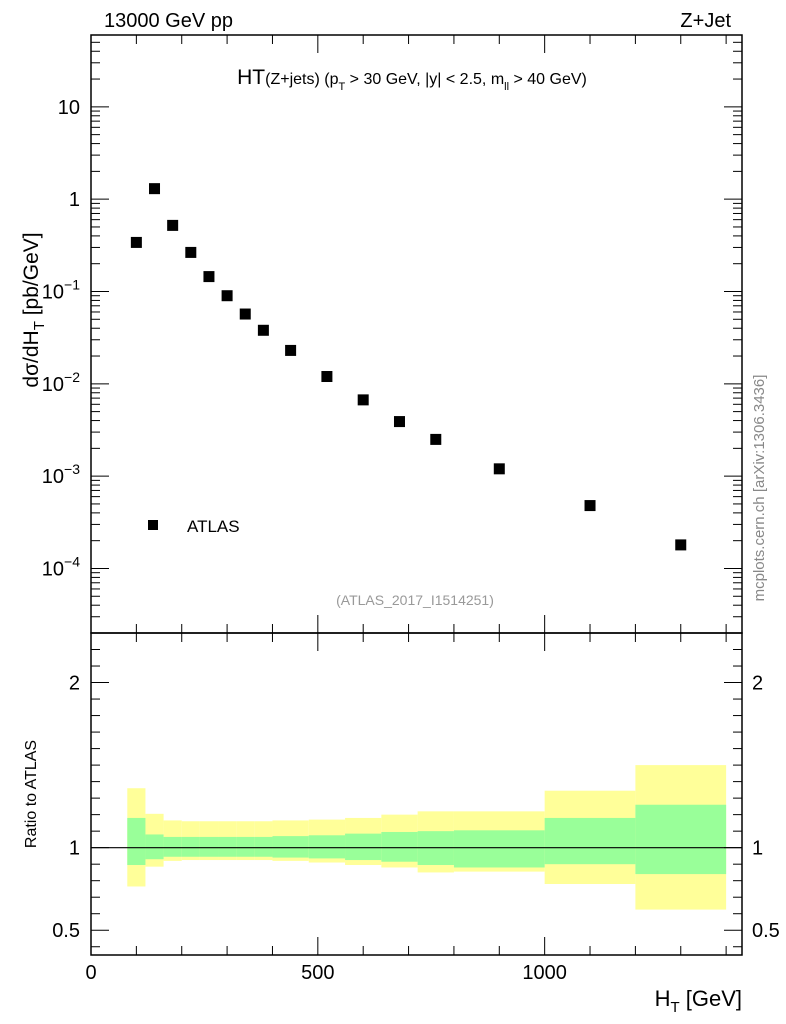 The height and width of the screenshot is (1024, 786). I want to click on source-watermark: mcplots.cern.ch [arXiv:1306.3436], so click(759, 488).